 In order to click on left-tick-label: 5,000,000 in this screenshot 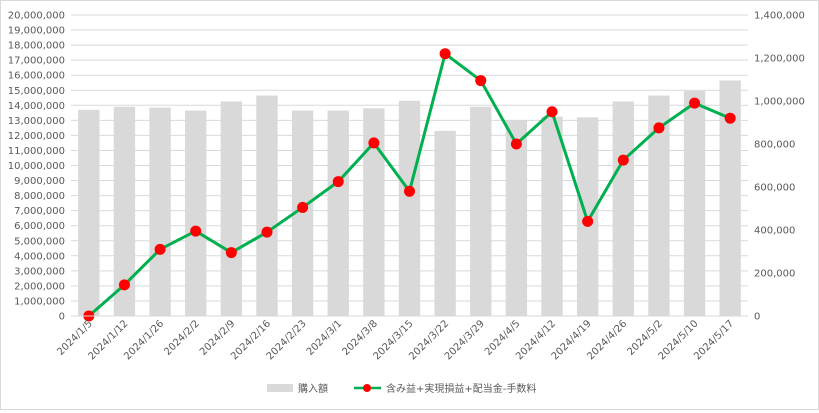, I will do `click(39, 241)`.